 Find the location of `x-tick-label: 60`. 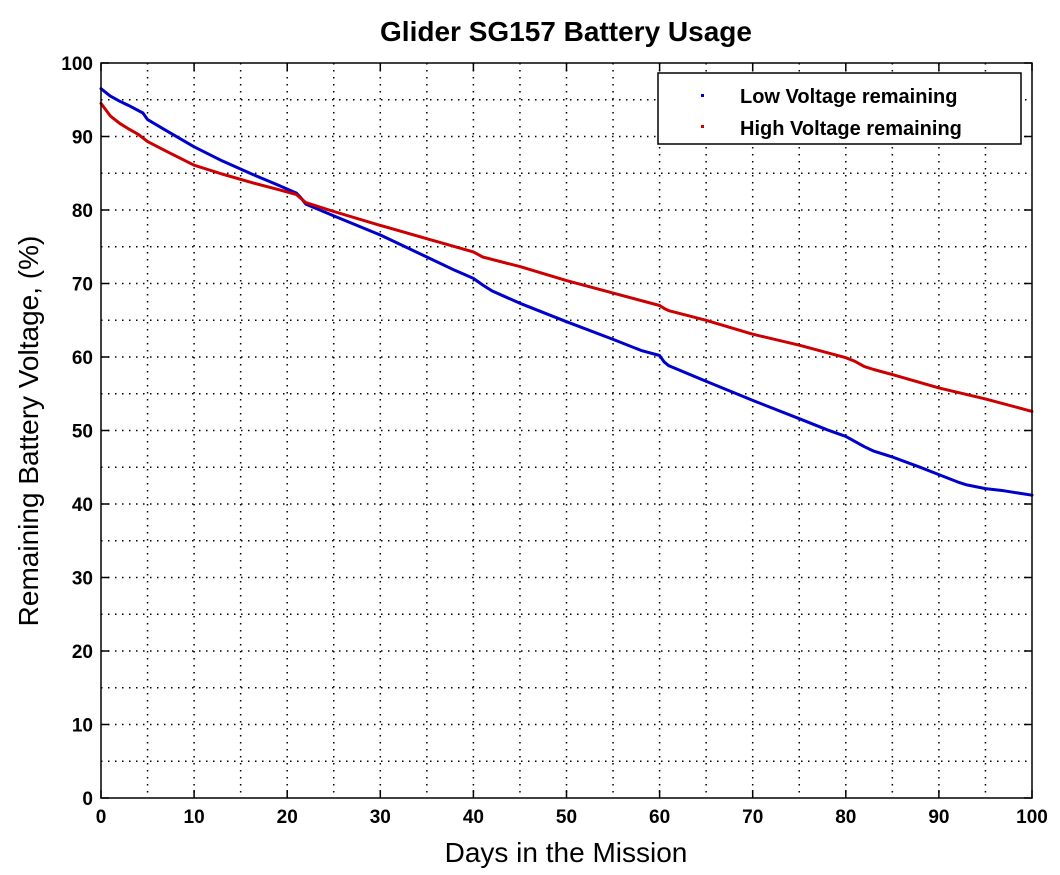

x-tick-label: 60 is located at coordinates (659, 817).